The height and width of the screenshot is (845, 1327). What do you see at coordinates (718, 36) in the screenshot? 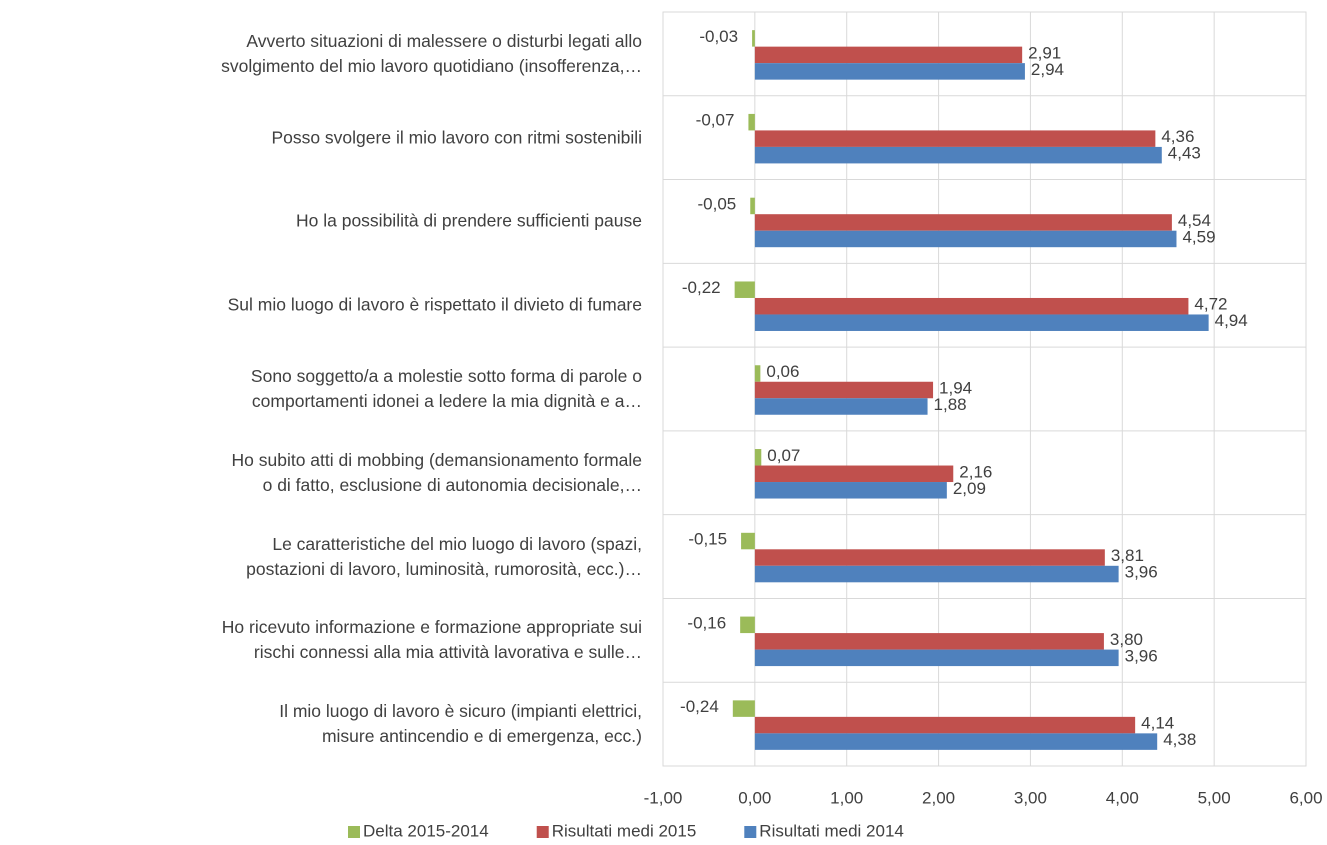
I see `data-label: -0,03` at bounding box center [718, 36].